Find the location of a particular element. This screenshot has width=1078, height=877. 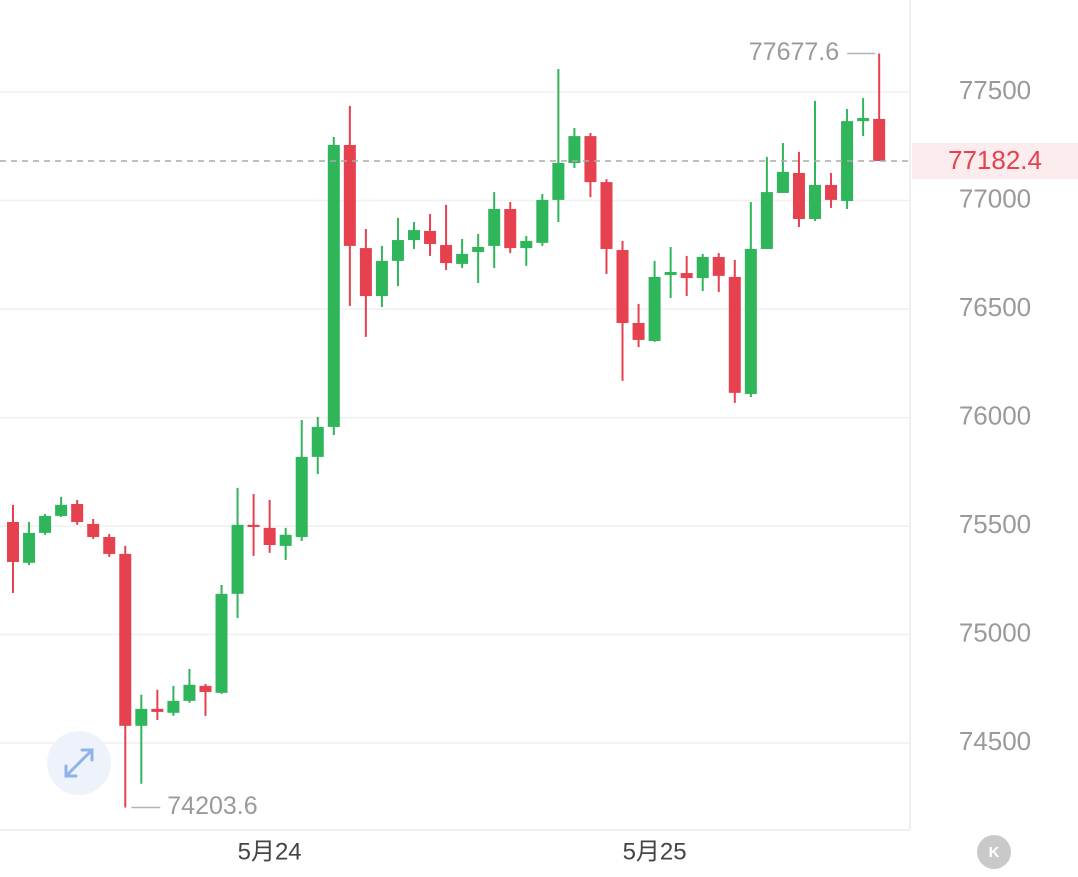

y-tick-label: 76500 is located at coordinates (995, 307).